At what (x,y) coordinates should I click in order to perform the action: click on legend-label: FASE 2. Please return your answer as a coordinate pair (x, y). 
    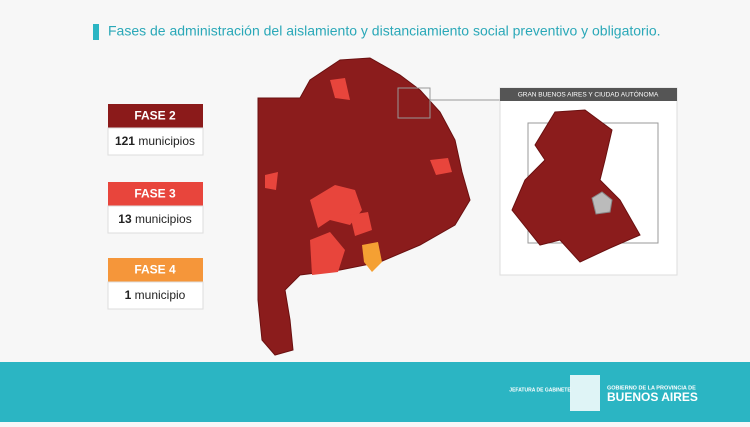
    Looking at the image, I should click on (155, 116).